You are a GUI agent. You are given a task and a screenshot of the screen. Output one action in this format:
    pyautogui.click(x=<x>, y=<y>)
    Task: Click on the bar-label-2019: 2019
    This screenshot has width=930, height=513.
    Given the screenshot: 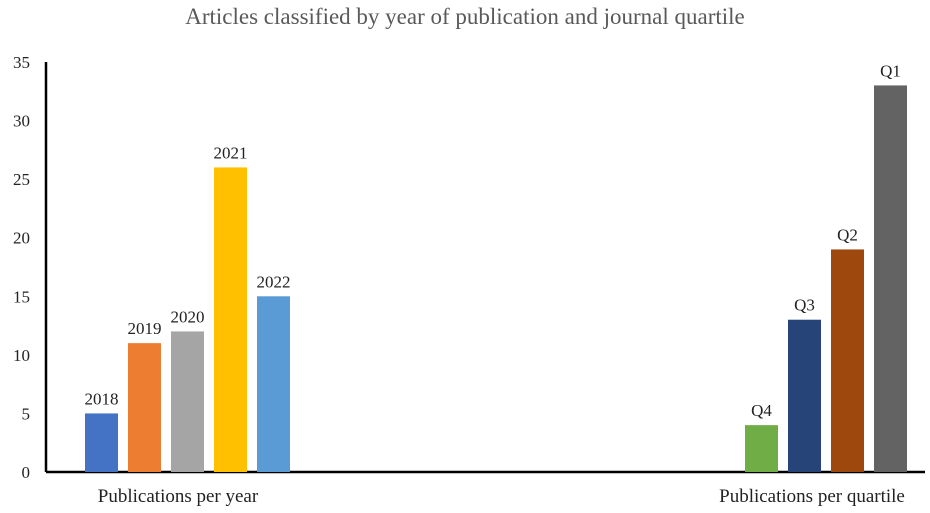 What is the action you would take?
    pyautogui.click(x=145, y=328)
    